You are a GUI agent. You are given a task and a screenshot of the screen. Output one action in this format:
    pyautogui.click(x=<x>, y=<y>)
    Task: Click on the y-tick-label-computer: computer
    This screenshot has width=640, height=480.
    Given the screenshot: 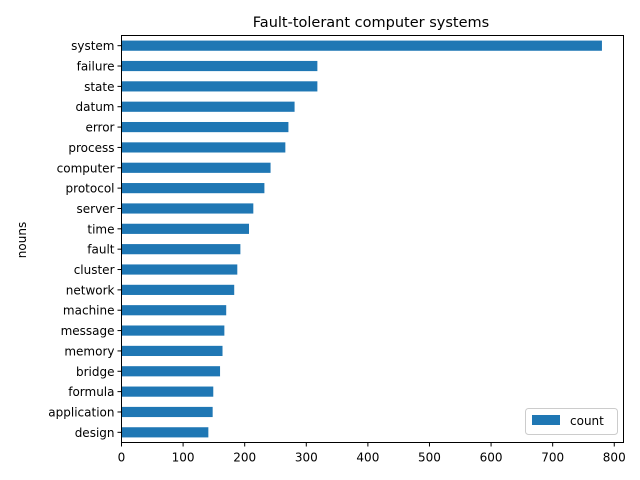 What is the action you would take?
    pyautogui.click(x=86, y=168)
    